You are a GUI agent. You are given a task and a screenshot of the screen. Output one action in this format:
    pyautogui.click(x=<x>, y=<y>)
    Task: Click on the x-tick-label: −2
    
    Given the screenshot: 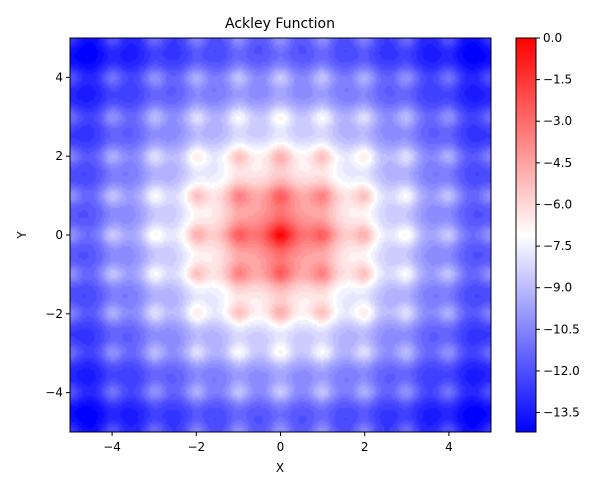 What is the action you would take?
    pyautogui.click(x=196, y=447)
    